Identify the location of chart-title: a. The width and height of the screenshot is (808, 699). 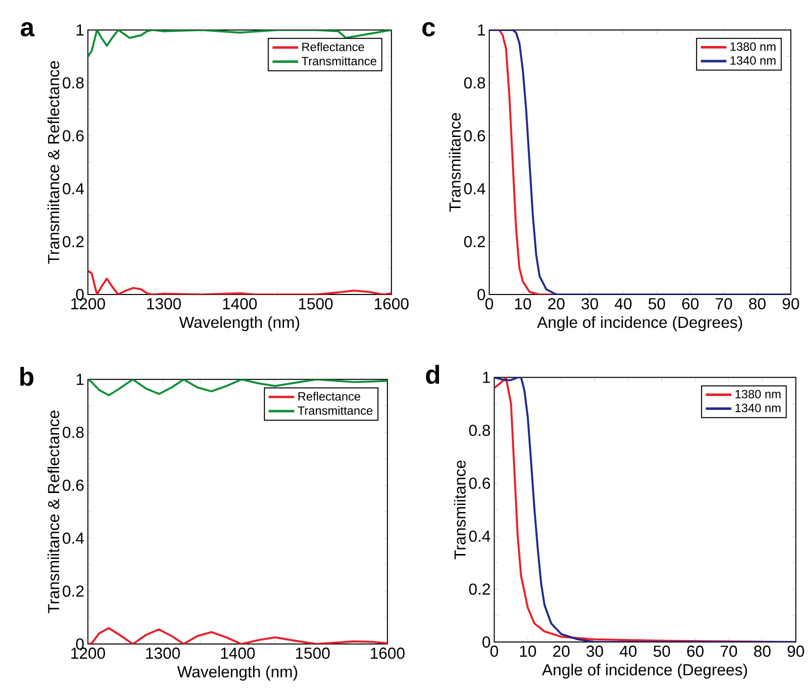
(27, 29).